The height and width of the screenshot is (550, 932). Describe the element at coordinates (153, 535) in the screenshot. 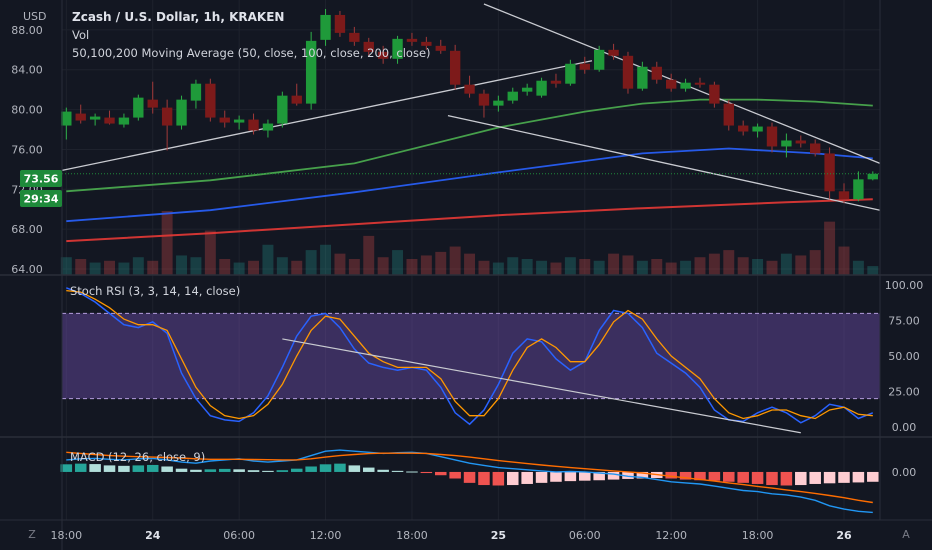

I see `time-x-tick: 24` at that location.